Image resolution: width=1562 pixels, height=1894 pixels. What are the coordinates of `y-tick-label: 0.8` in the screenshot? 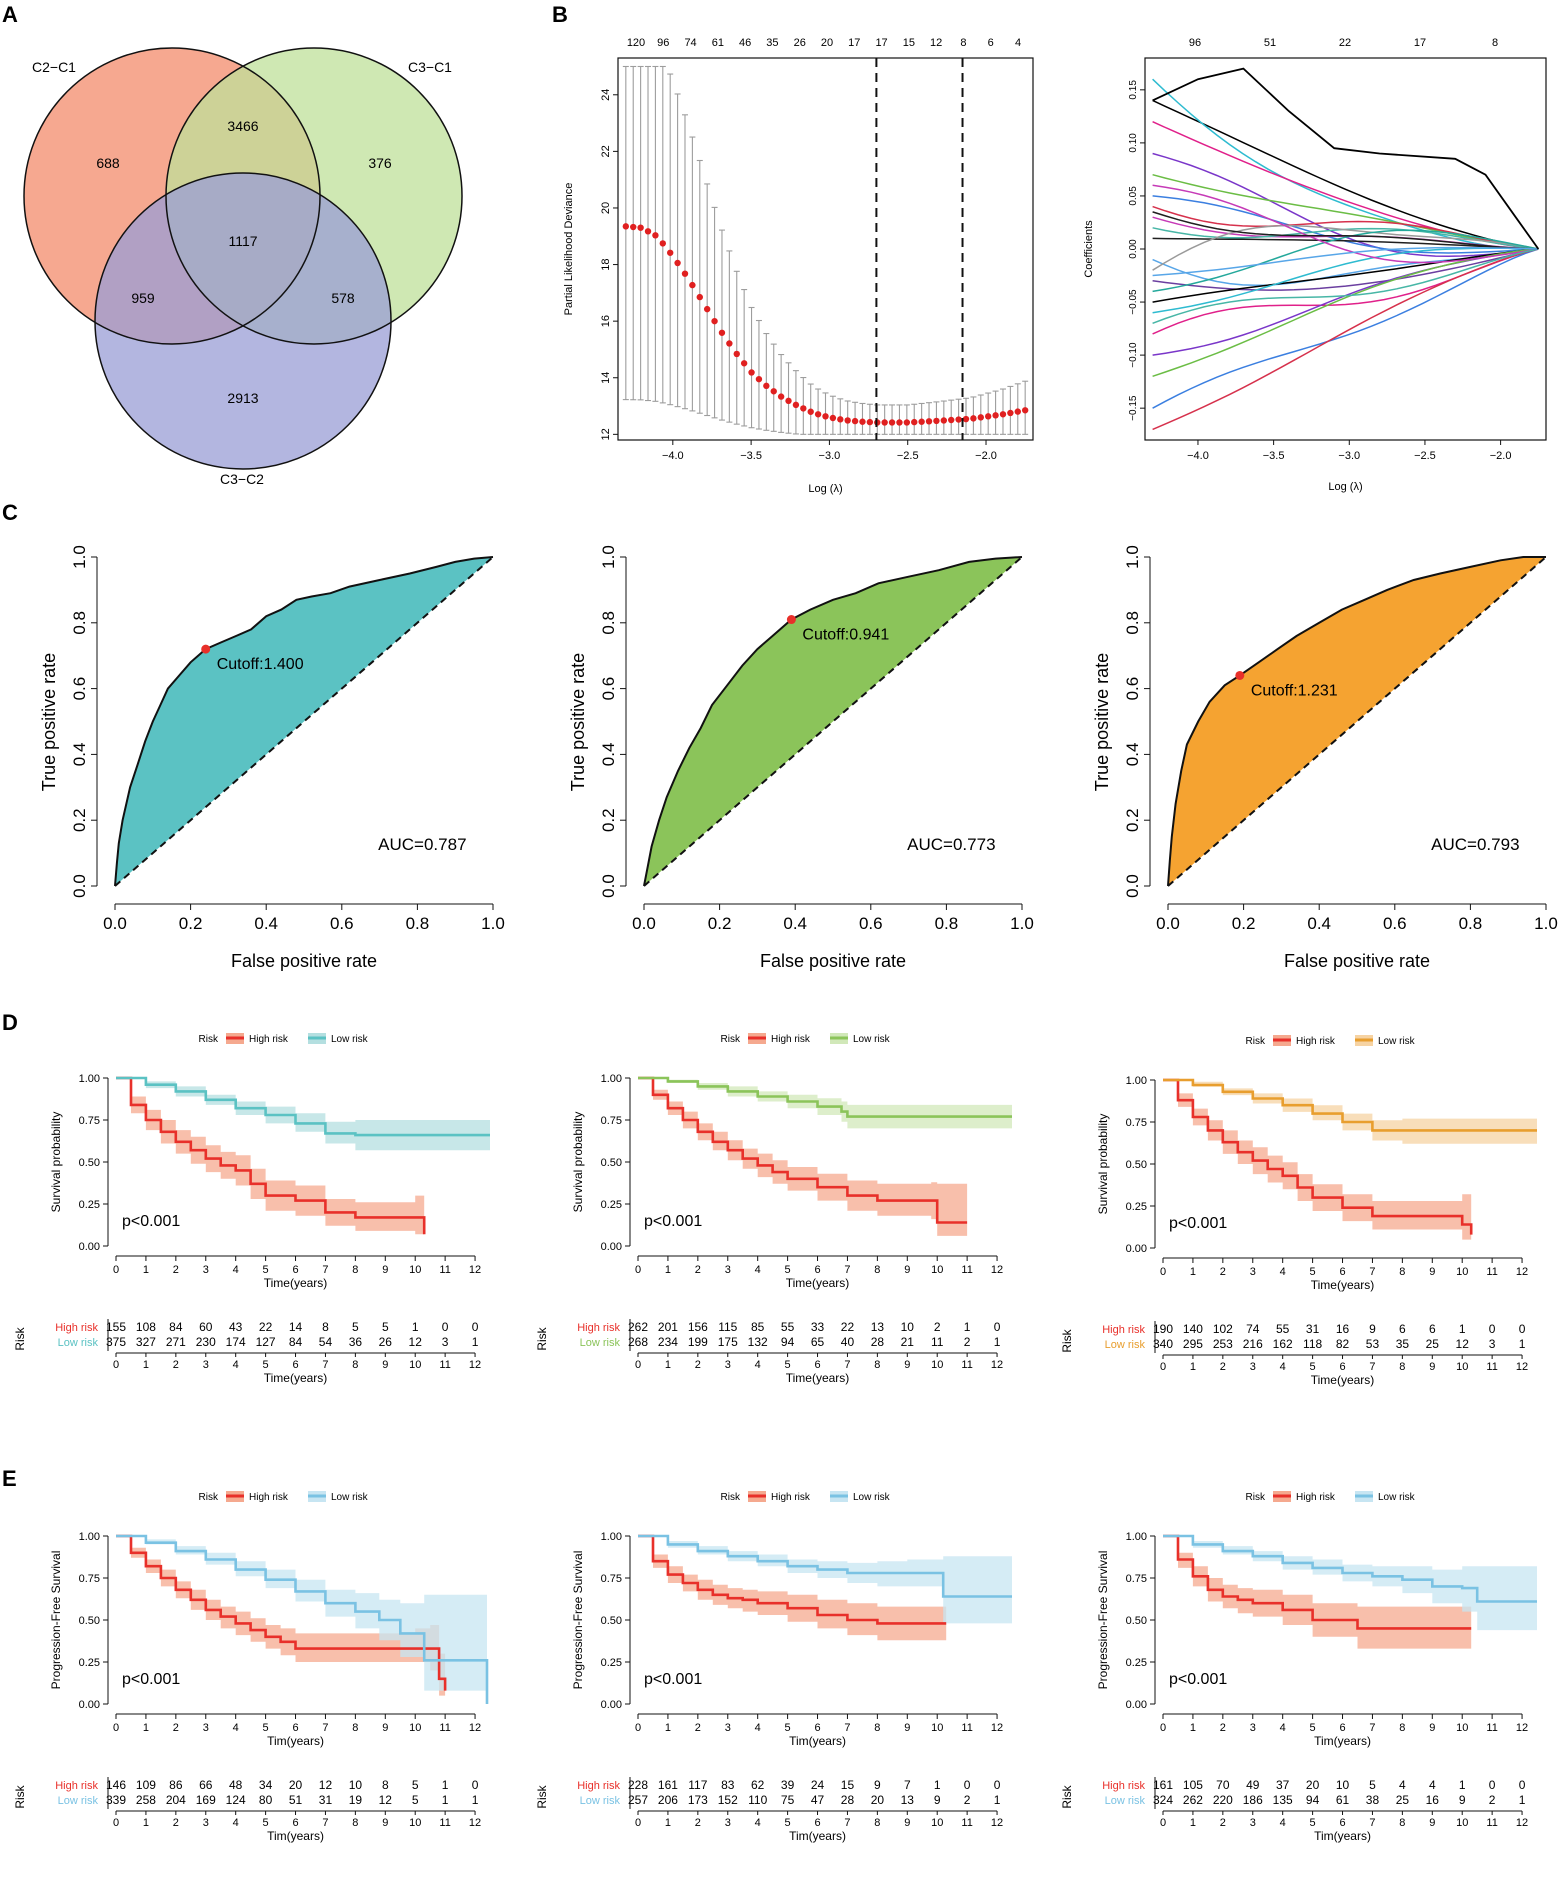 It's located at (79, 623).